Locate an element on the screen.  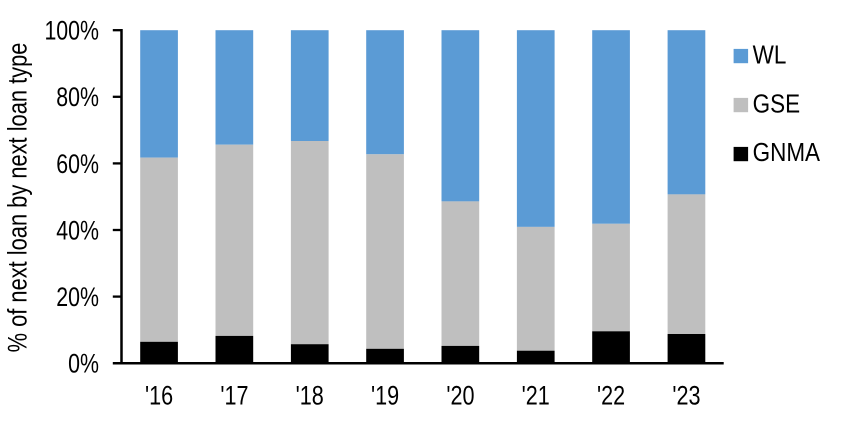
svg-text: 40% is located at coordinates (77, 231).